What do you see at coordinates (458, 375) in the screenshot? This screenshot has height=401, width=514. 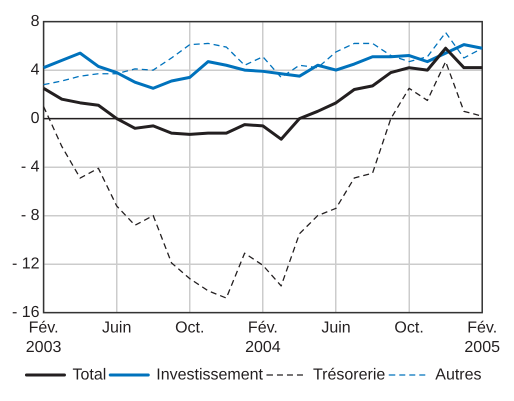 I see `legend-label: Autres` at bounding box center [458, 375].